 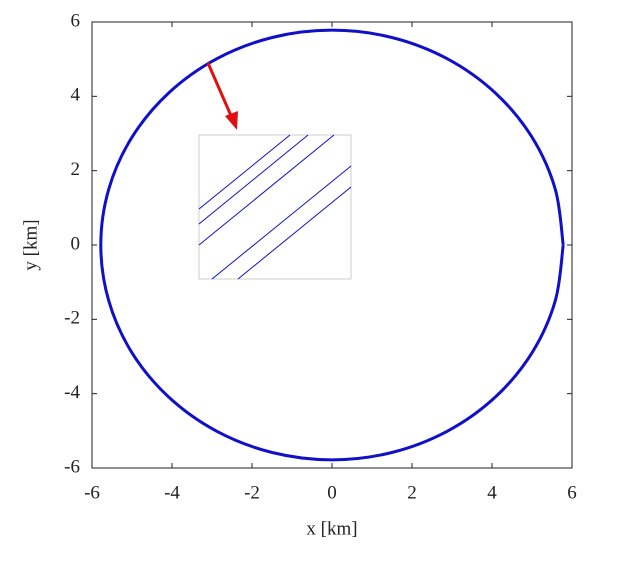 What do you see at coordinates (76, 169) in the screenshot?
I see `y-tick-label: 2` at bounding box center [76, 169].